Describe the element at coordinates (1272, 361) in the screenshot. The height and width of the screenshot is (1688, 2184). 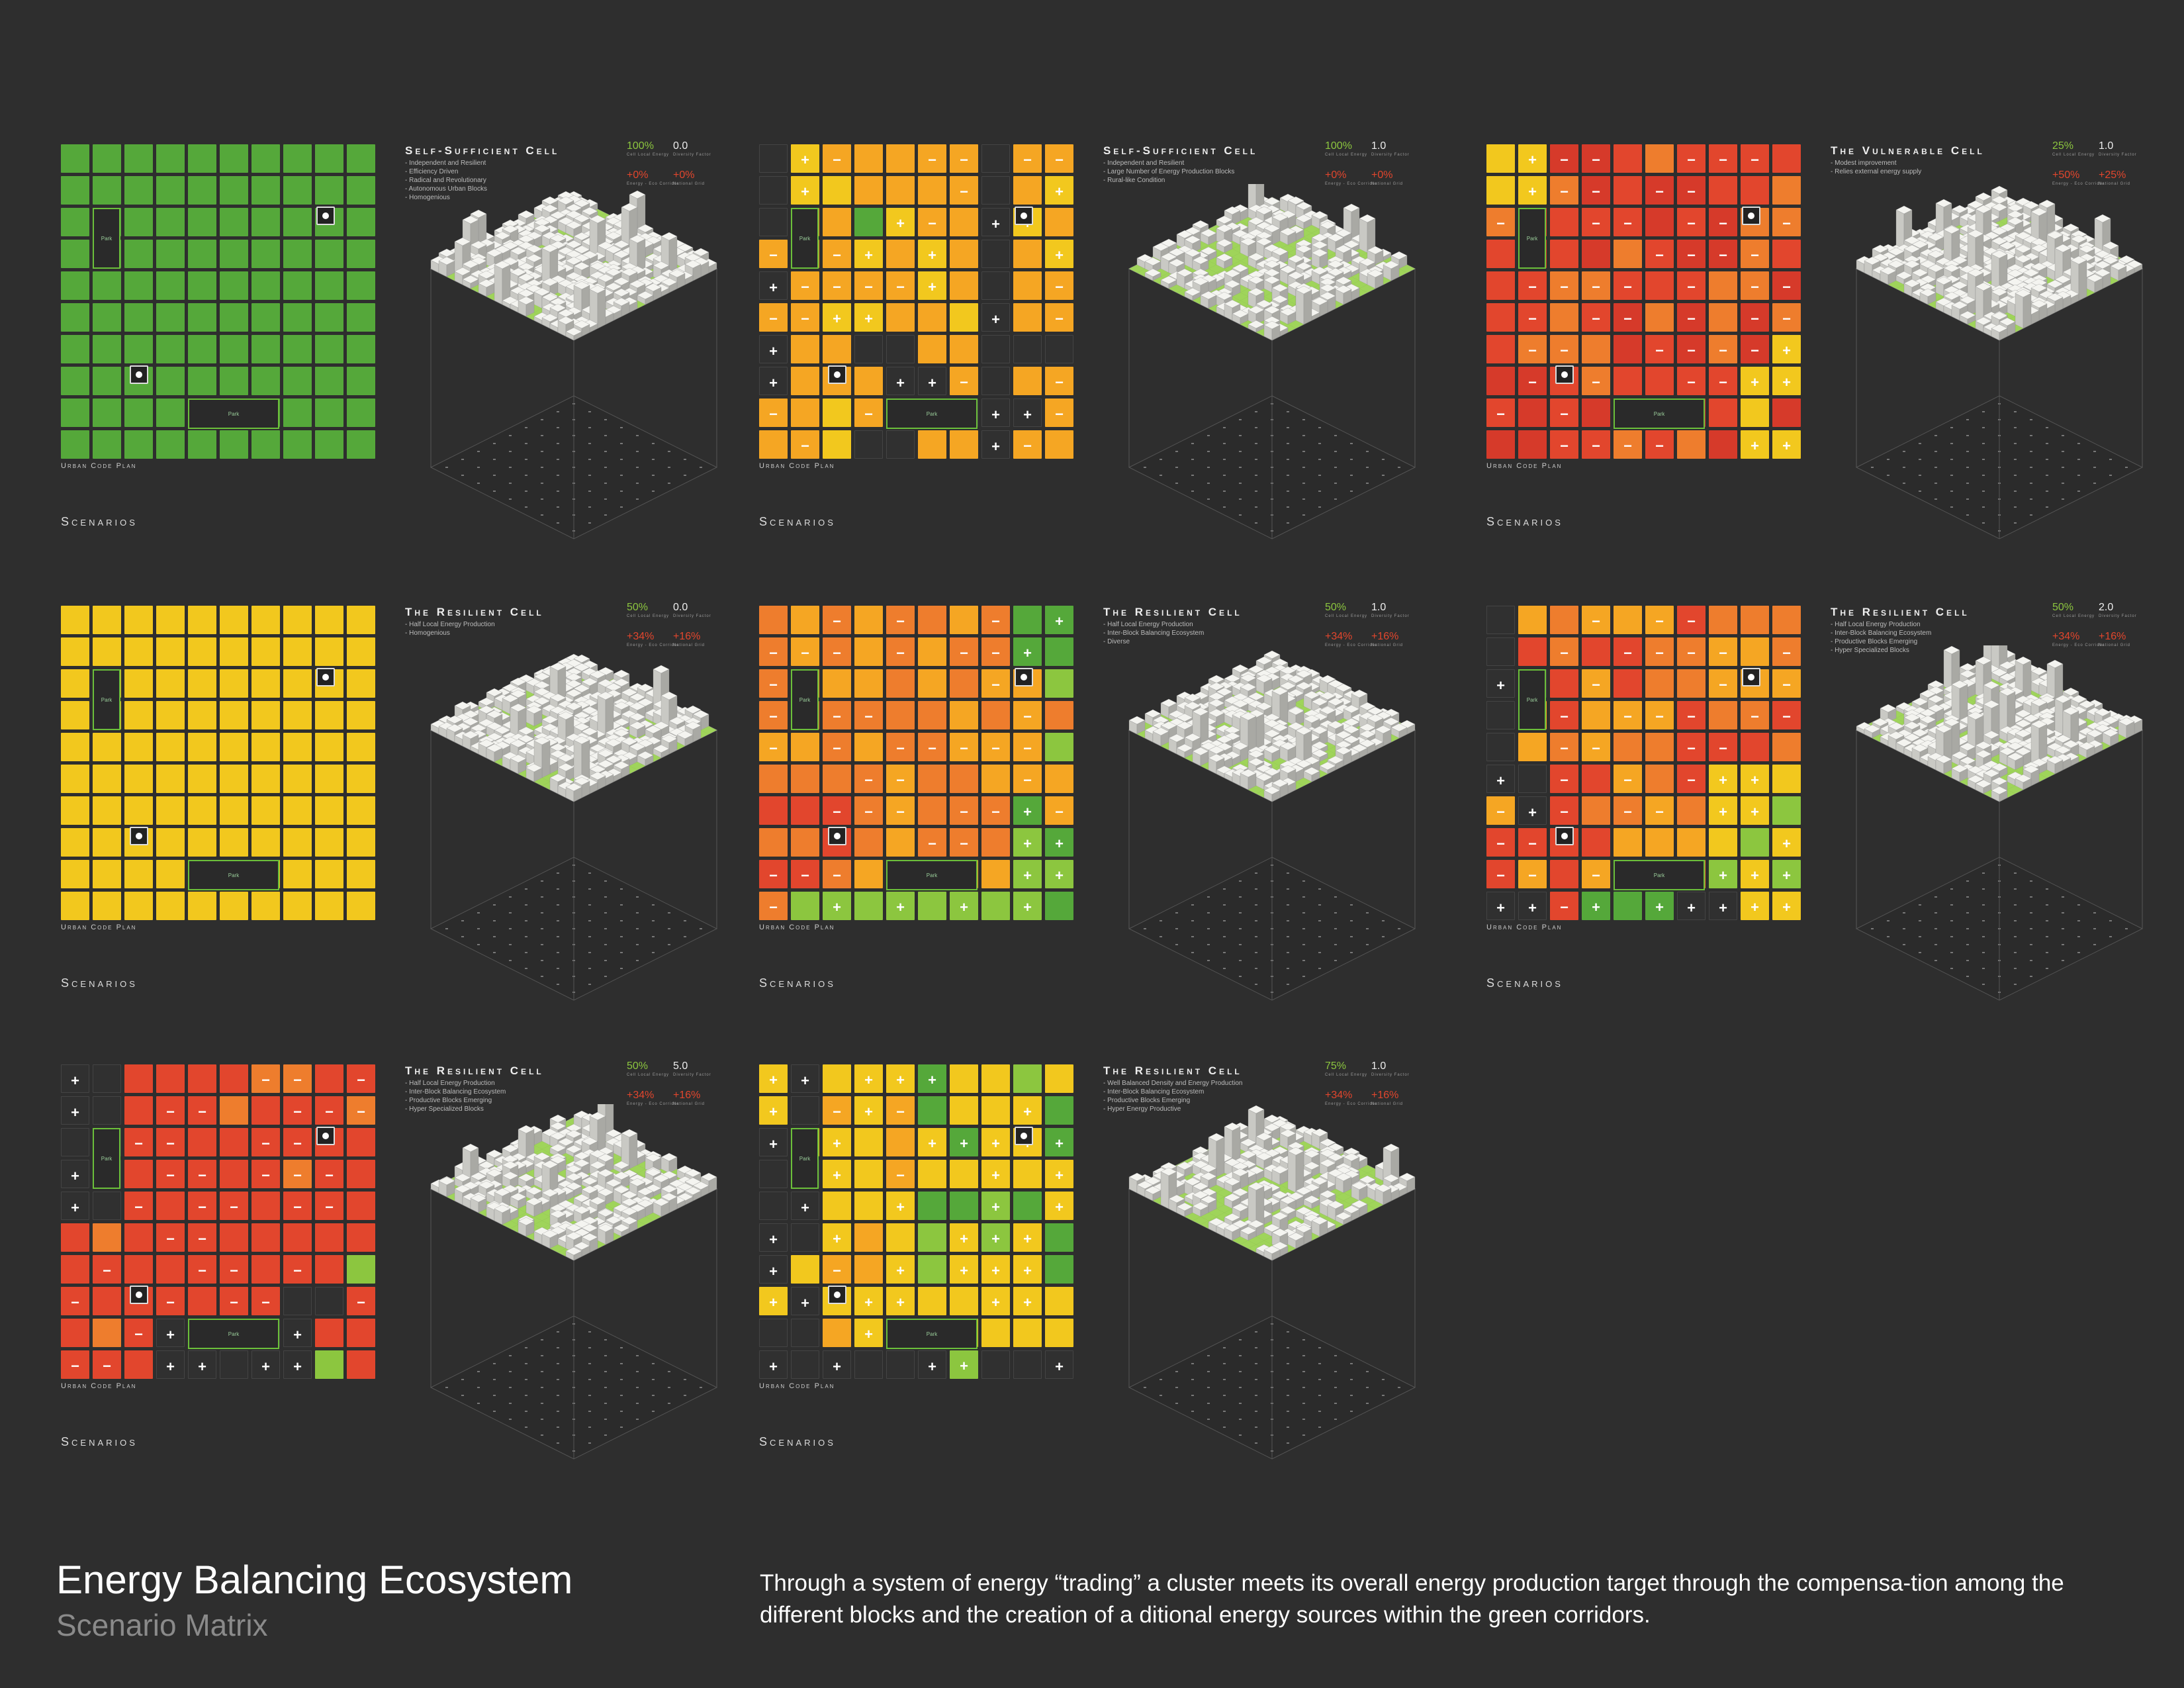
I see `isometric-city-view` at that location.